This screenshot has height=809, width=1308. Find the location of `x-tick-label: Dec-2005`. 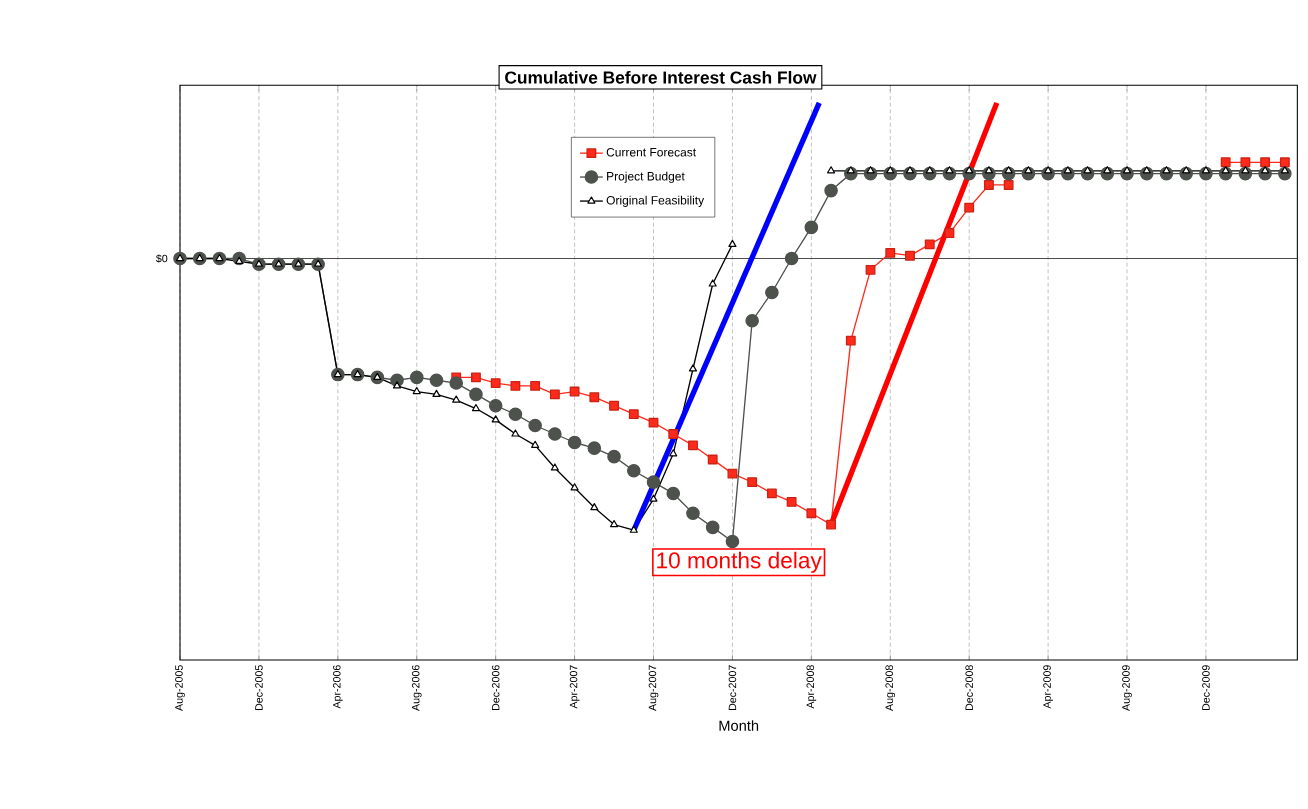

x-tick-label: Dec-2005 is located at coordinates (259, 687).